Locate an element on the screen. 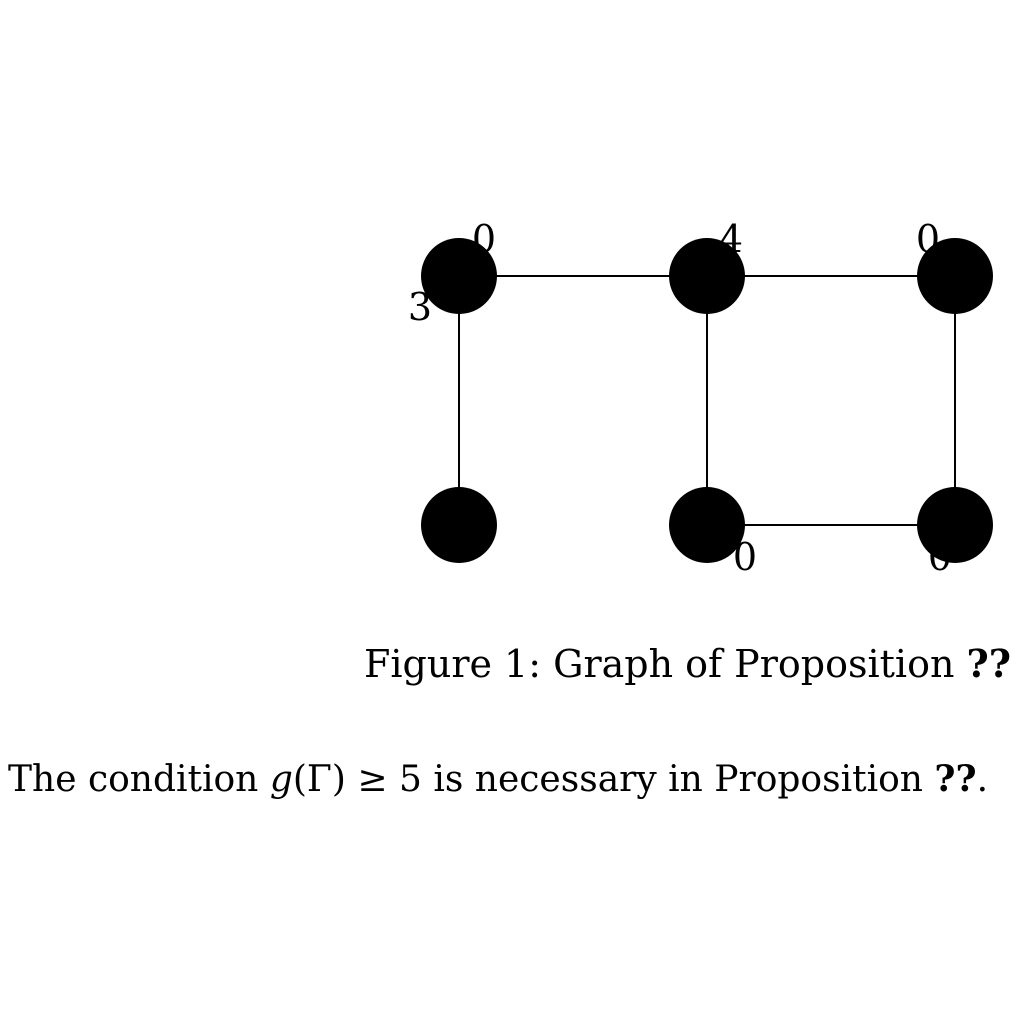 This screenshot has height=1024, width=1024. sentence-reference: ?? is located at coordinates (955, 779).